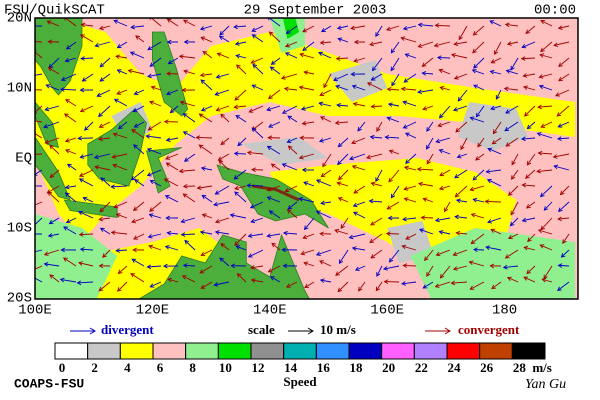 The height and width of the screenshot is (400, 600). Describe the element at coordinates (421, 367) in the screenshot. I see `colorbar-tick-label: 22` at that location.